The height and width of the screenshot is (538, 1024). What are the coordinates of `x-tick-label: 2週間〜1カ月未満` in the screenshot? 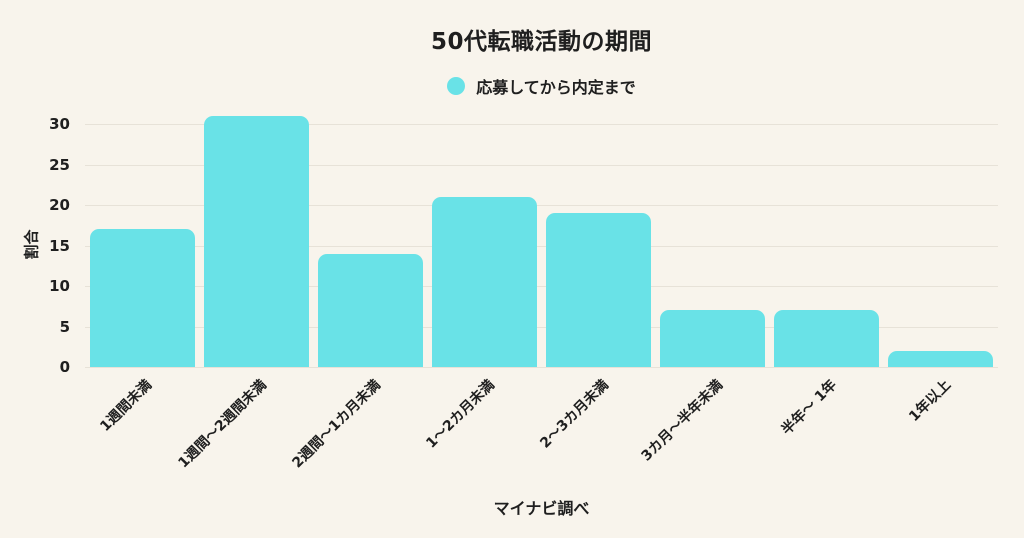 It's located at (336, 424).